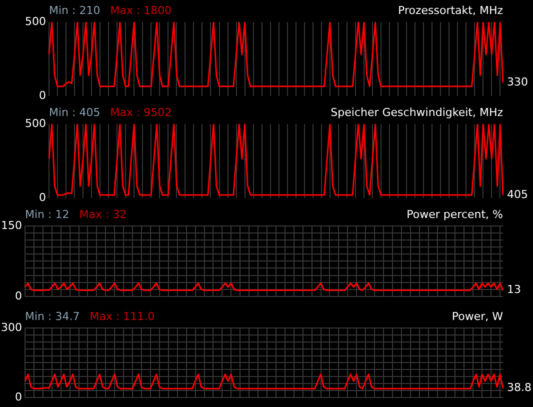  What do you see at coordinates (47, 214) in the screenshot?
I see `text: Min : 12` at bounding box center [47, 214].